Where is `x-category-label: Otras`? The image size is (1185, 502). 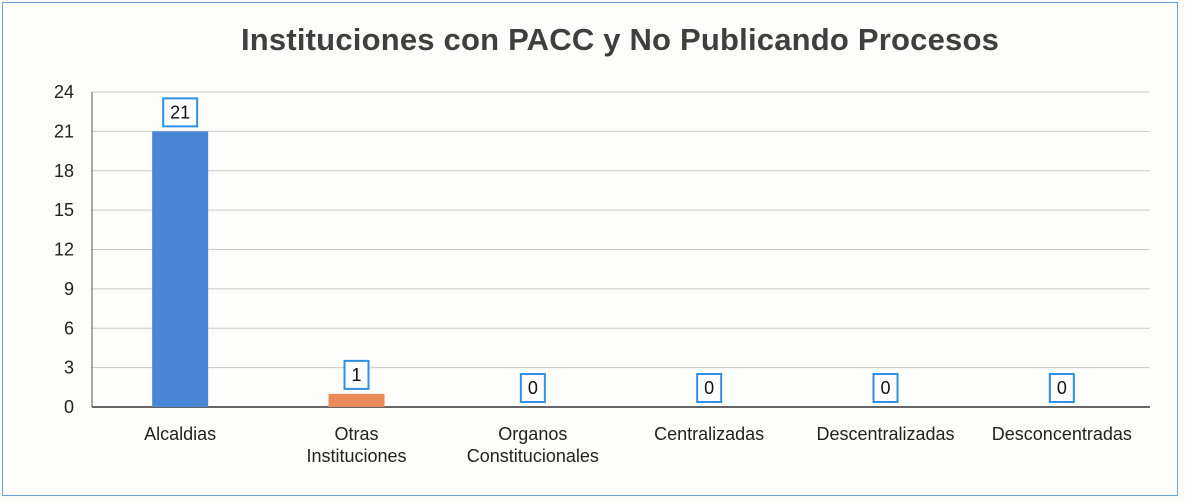 x-category-label: Otras is located at coordinates (356, 434).